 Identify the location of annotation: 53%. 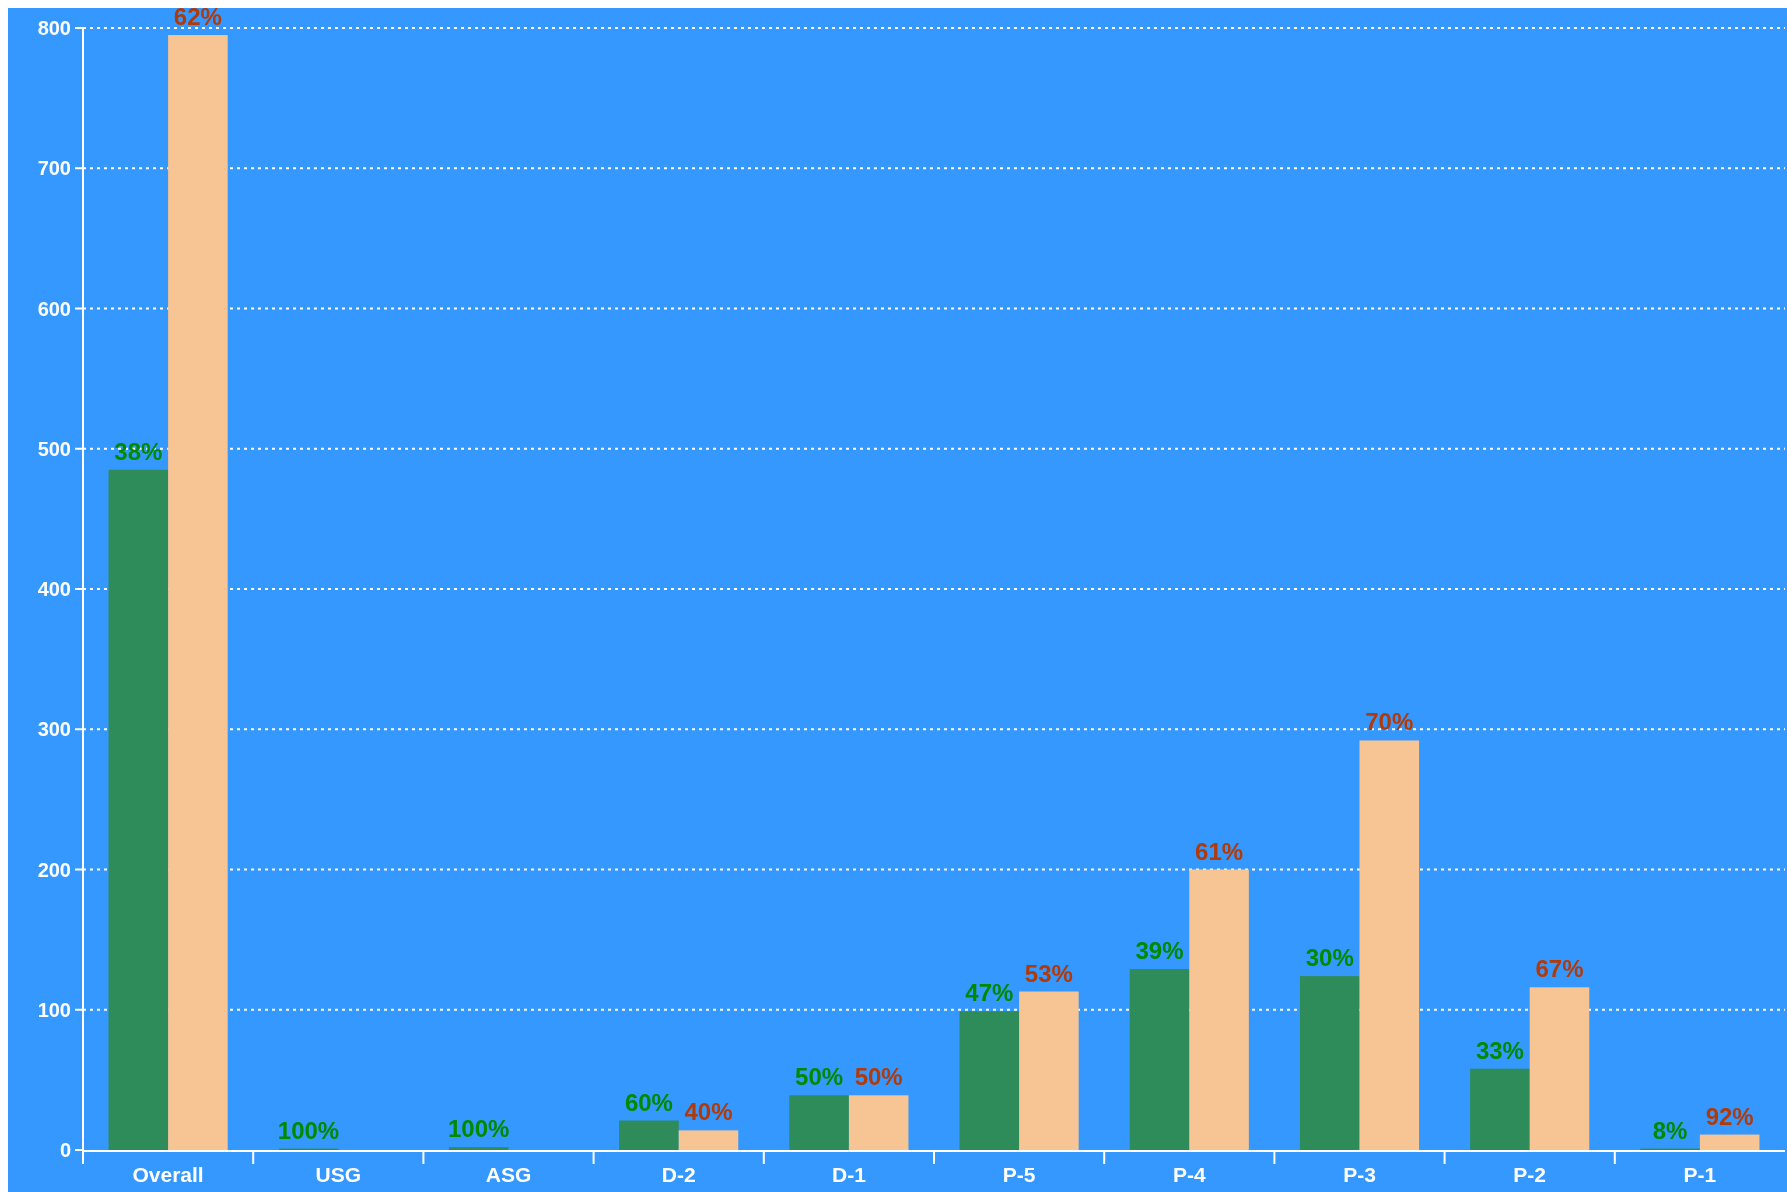
(1048, 973).